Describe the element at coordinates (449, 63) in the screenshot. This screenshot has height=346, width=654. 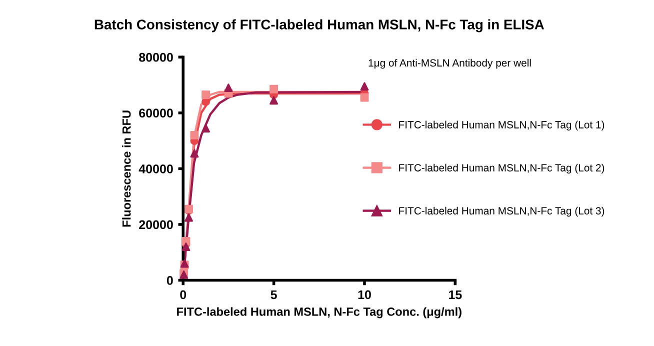
I see `annotation: 1μg of Anti-MSLN Antibody per well` at that location.